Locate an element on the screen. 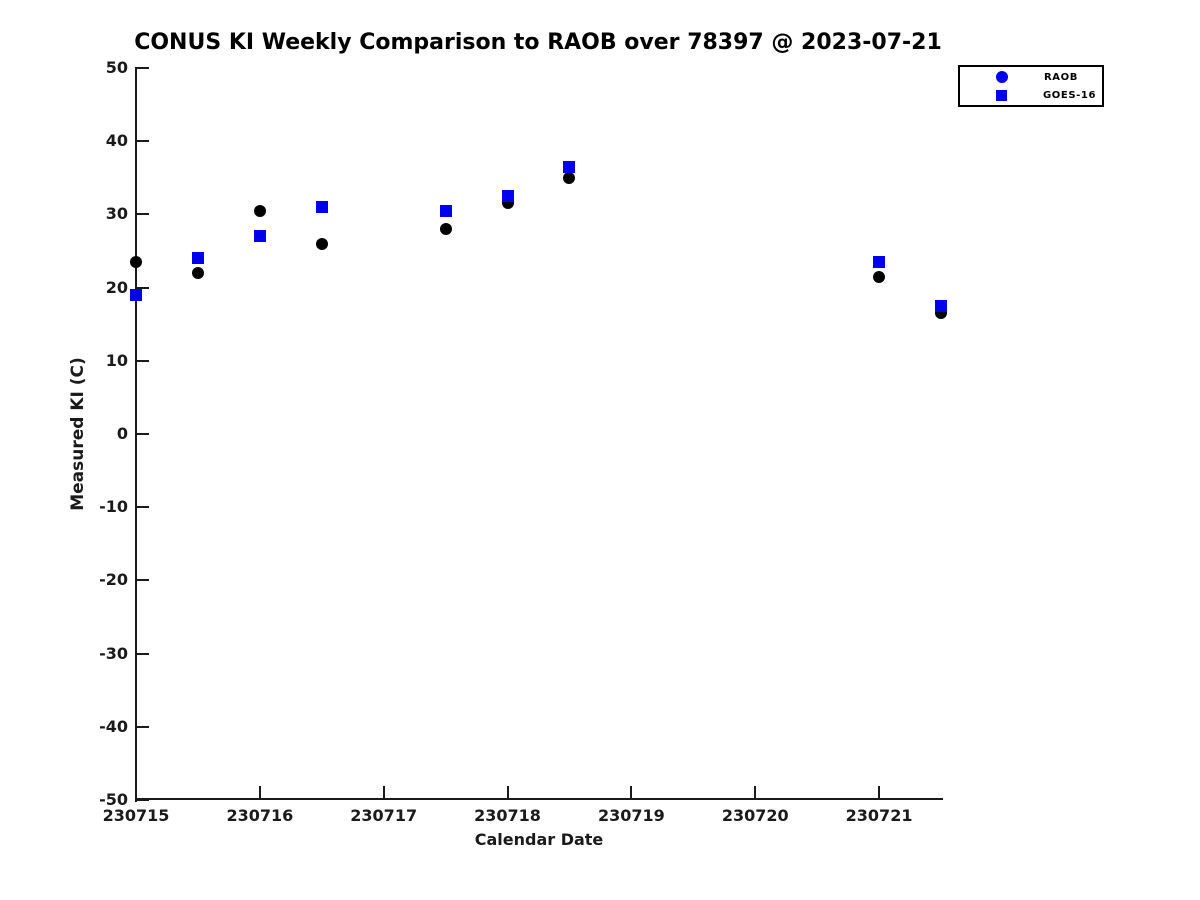  y-tick-label: 40 is located at coordinates (116, 141).